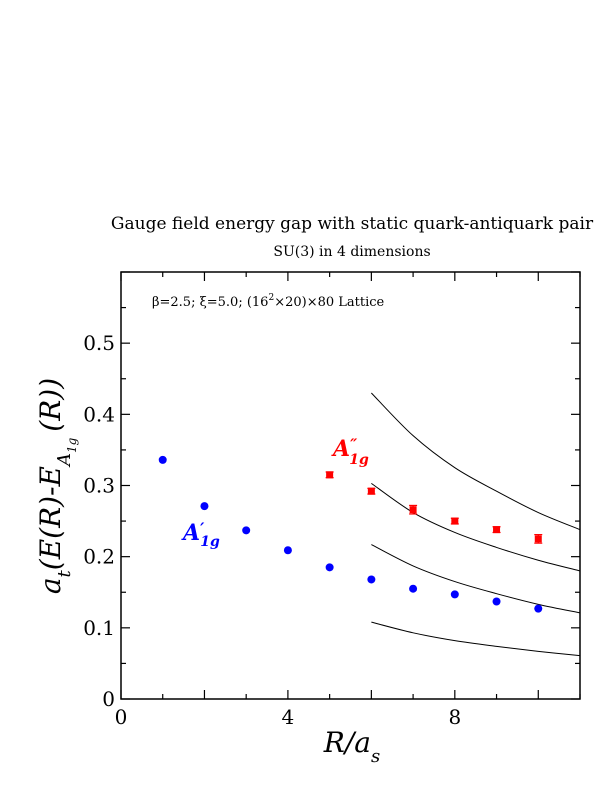 This screenshot has height=792, width=612. What do you see at coordinates (350, 534) in the screenshot?
I see `points-group` at bounding box center [350, 534].